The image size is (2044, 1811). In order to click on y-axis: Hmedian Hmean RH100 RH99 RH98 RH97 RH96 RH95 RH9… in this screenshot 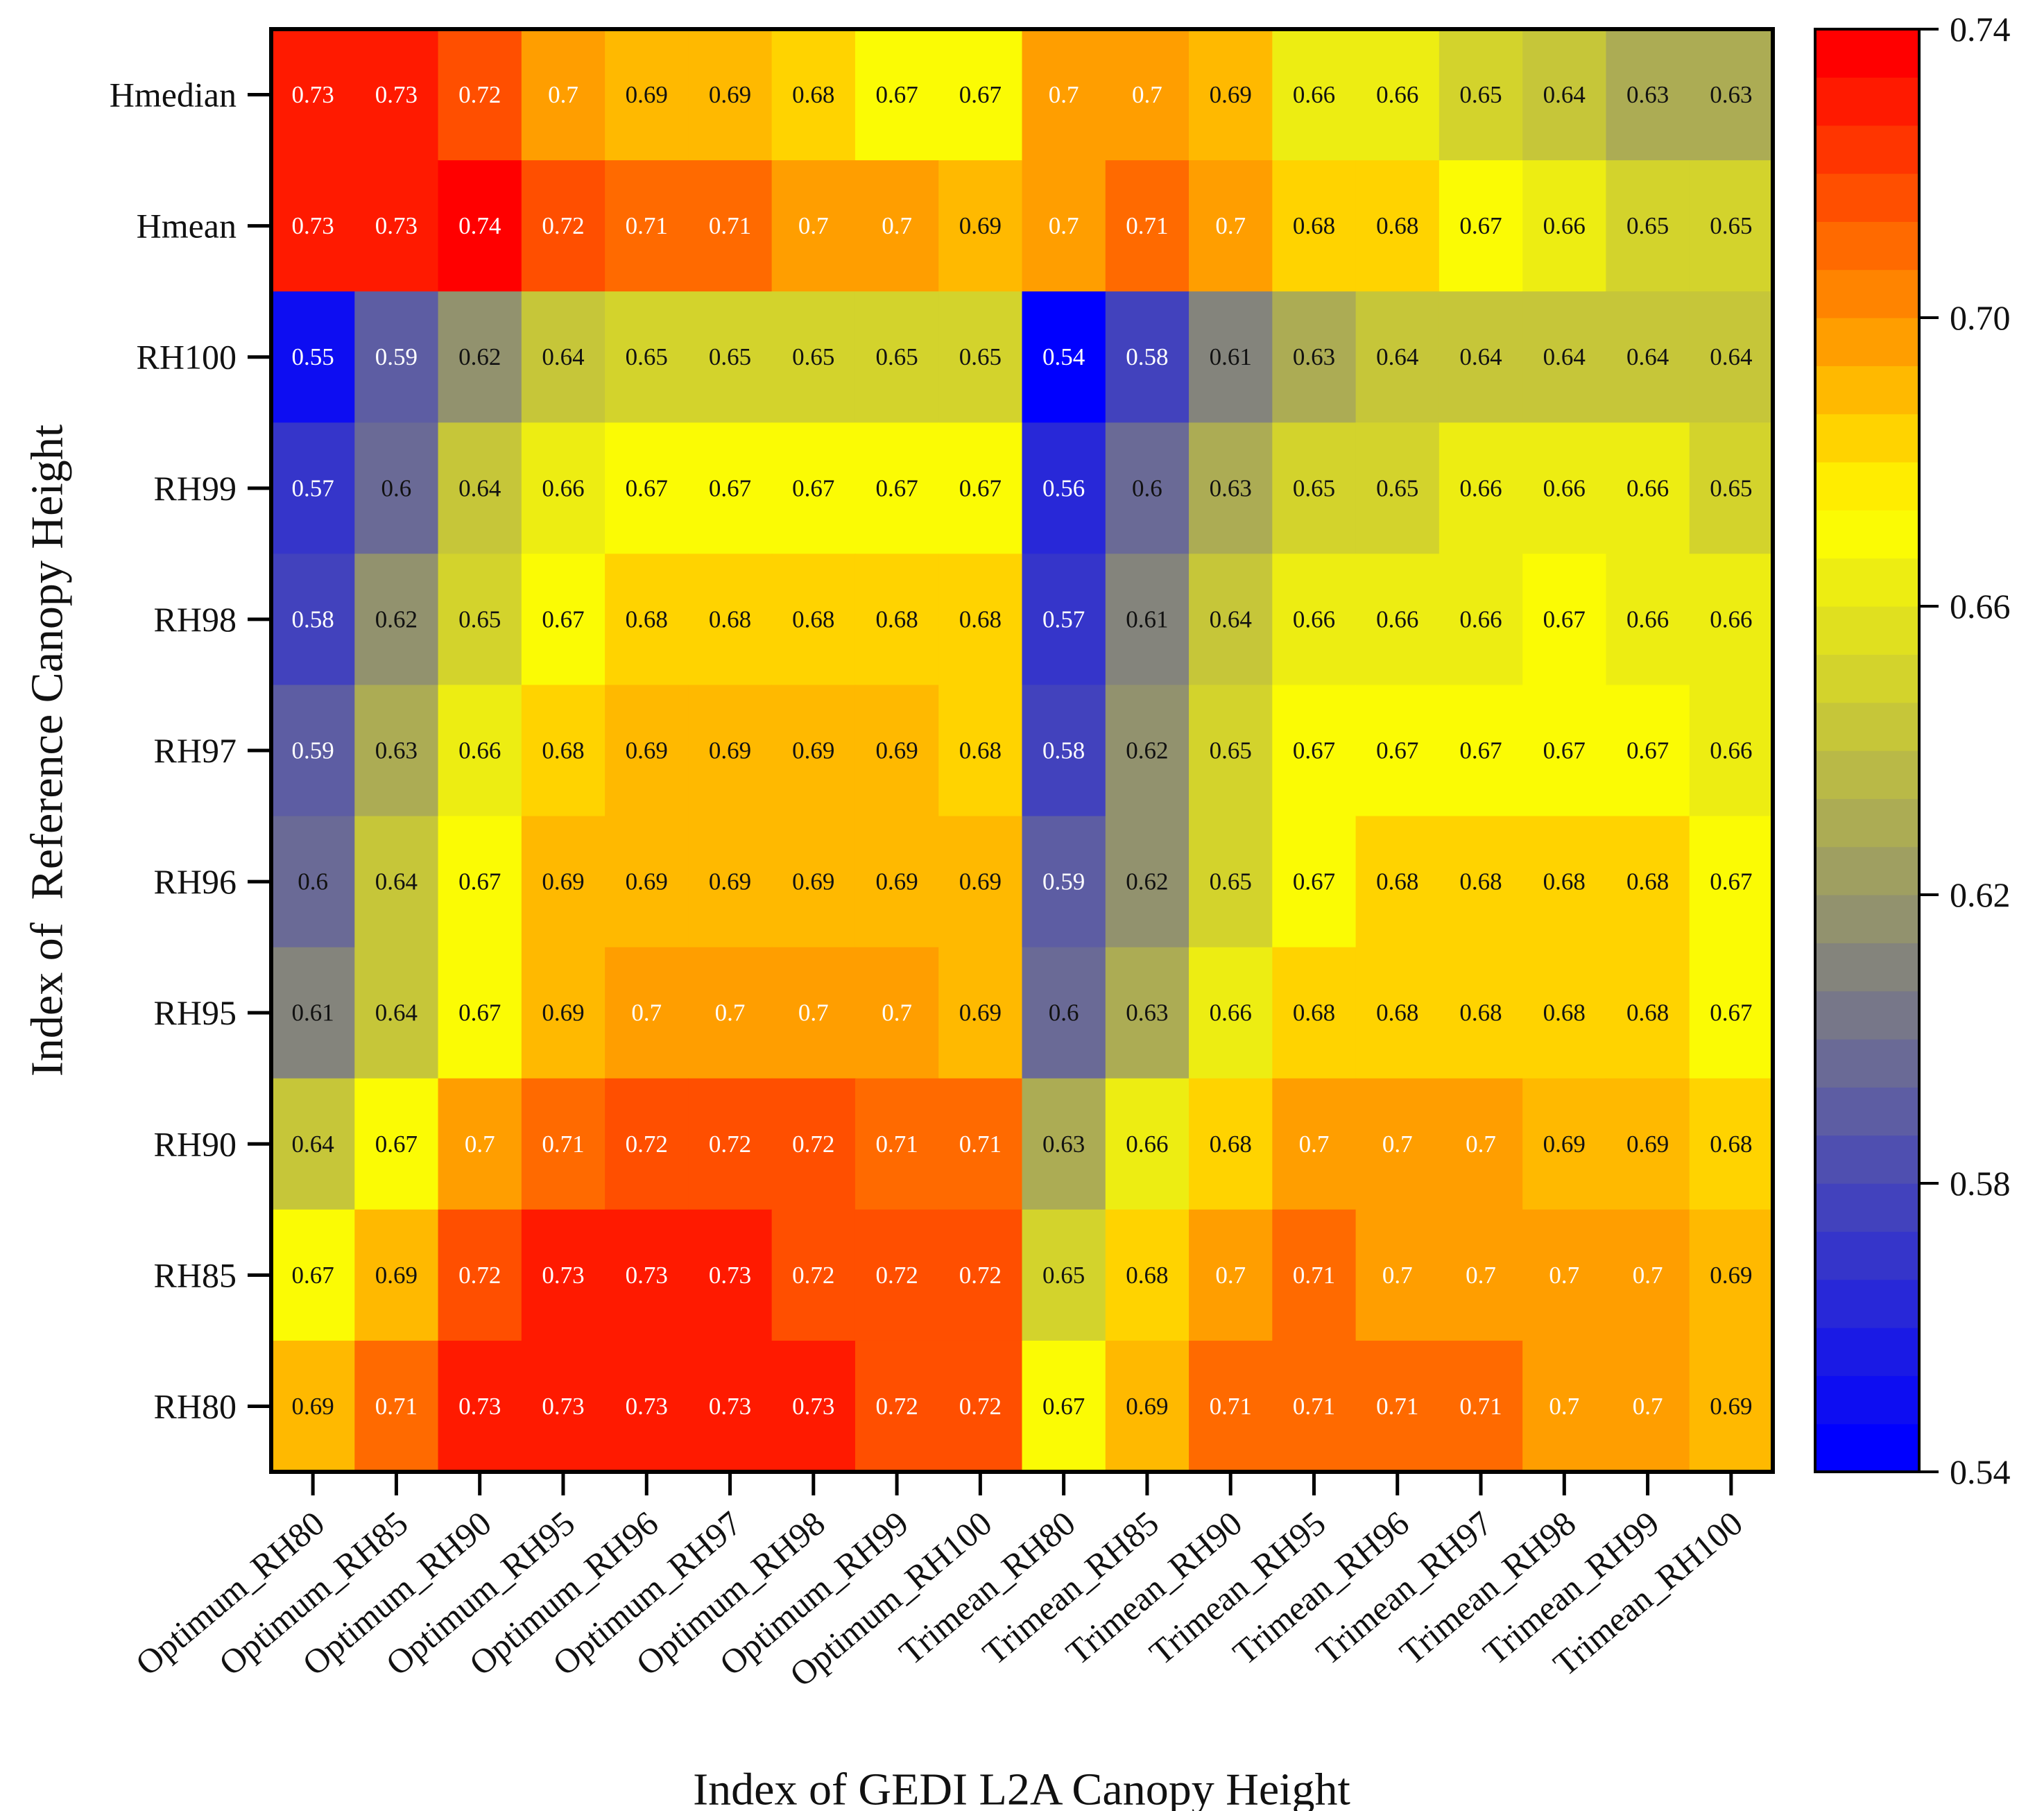, I will do `click(190, 750)`.